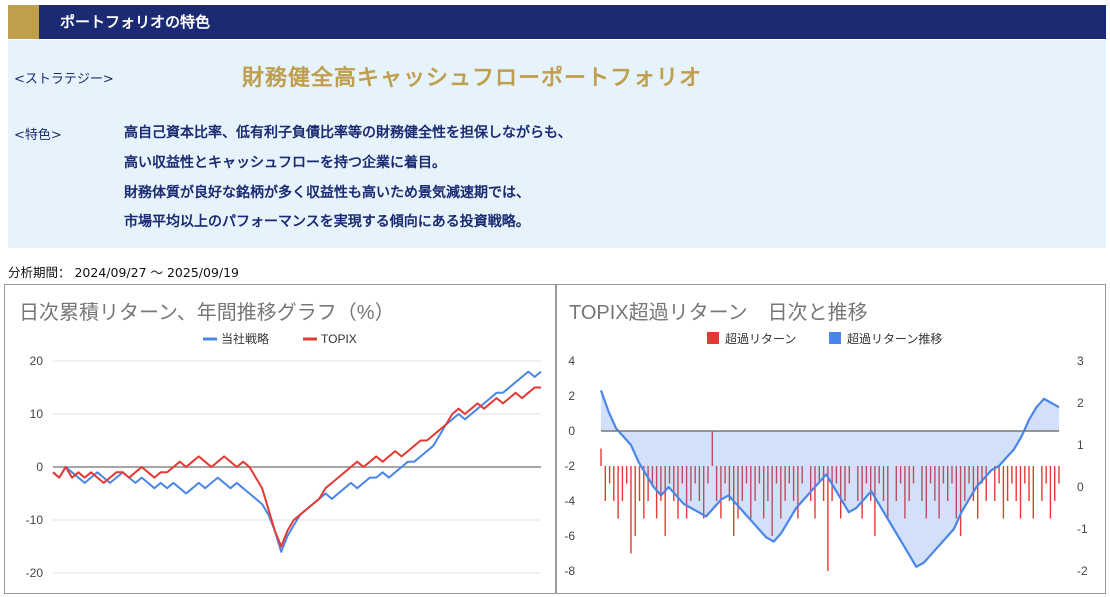 This screenshot has height=597, width=1110. Describe the element at coordinates (1080, 403) in the screenshot. I see `right-tick-label: 2` at that location.